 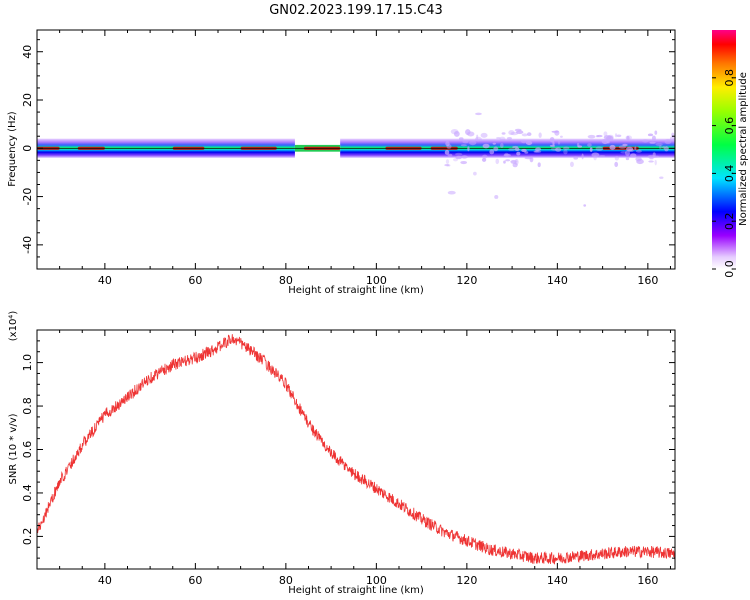 What do you see at coordinates (27, 450) in the screenshot?
I see `y-tick-label: 0.6` at bounding box center [27, 450].